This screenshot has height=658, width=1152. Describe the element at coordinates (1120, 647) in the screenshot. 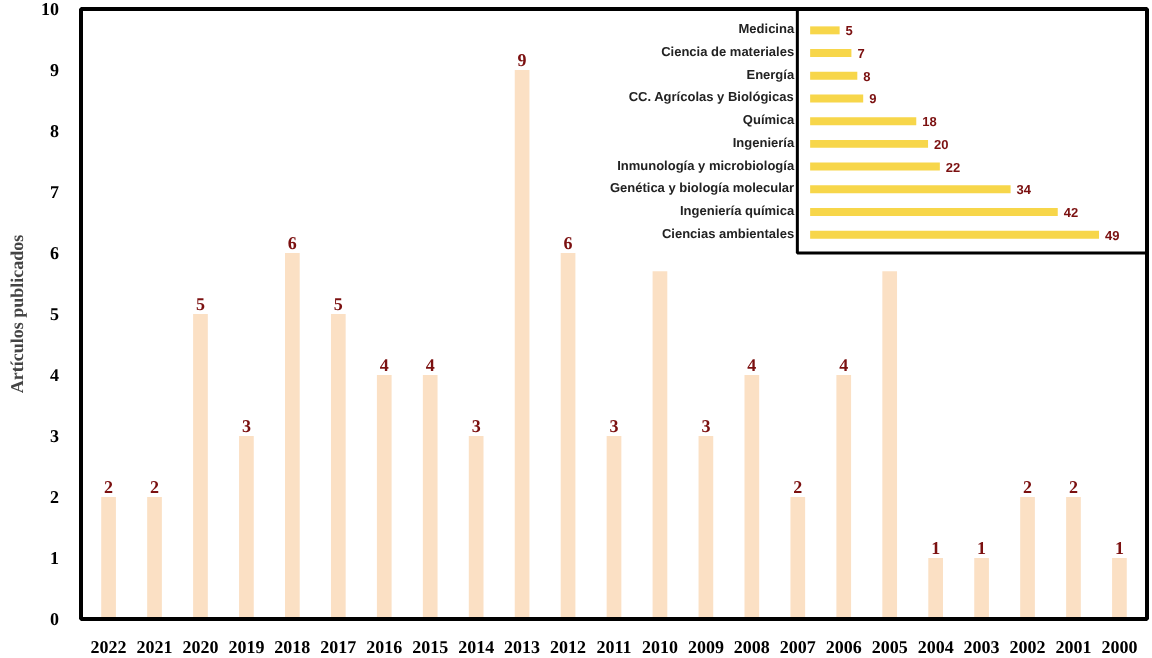

I see `x-tick-label: 2000` at that location.